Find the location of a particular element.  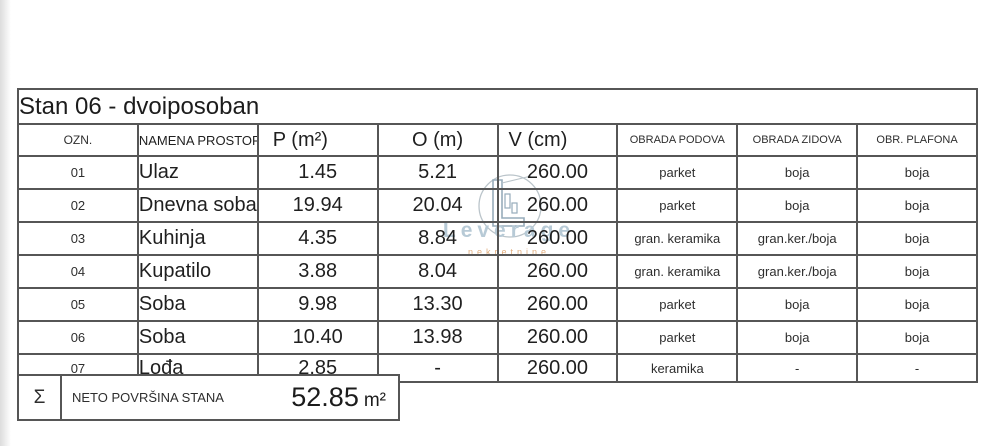

cell-ozn: 01 is located at coordinates (78, 172).